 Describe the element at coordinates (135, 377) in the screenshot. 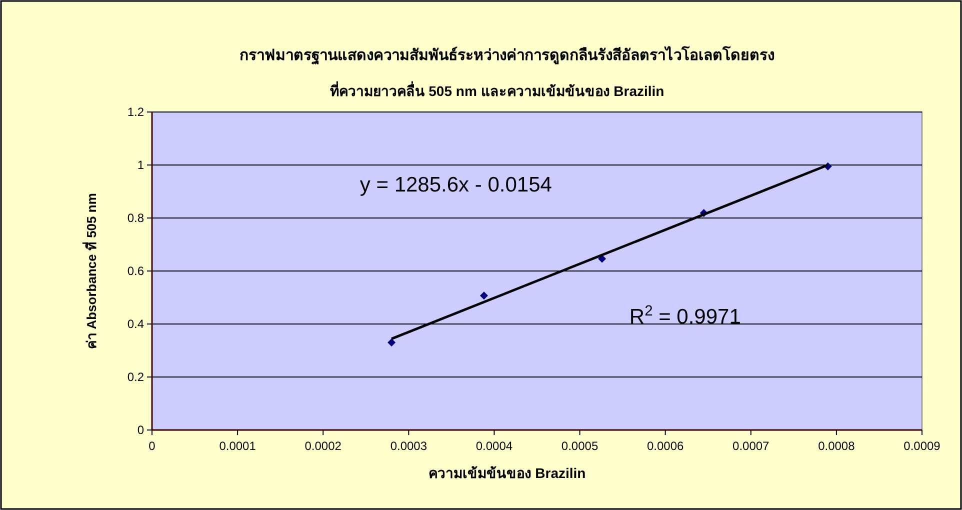

I see `y-tick-label: 0.2` at that location.